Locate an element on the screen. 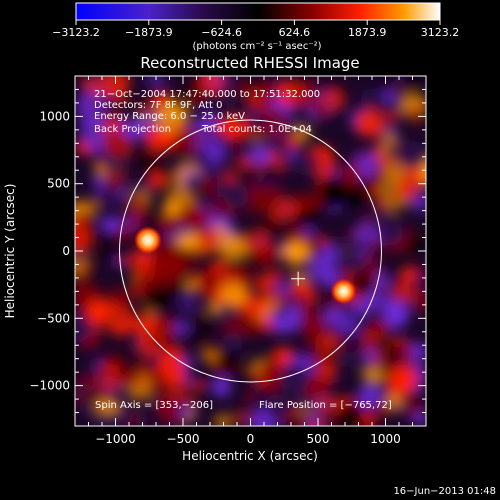  annotation-line: Back Projection is located at coordinates (132, 129).